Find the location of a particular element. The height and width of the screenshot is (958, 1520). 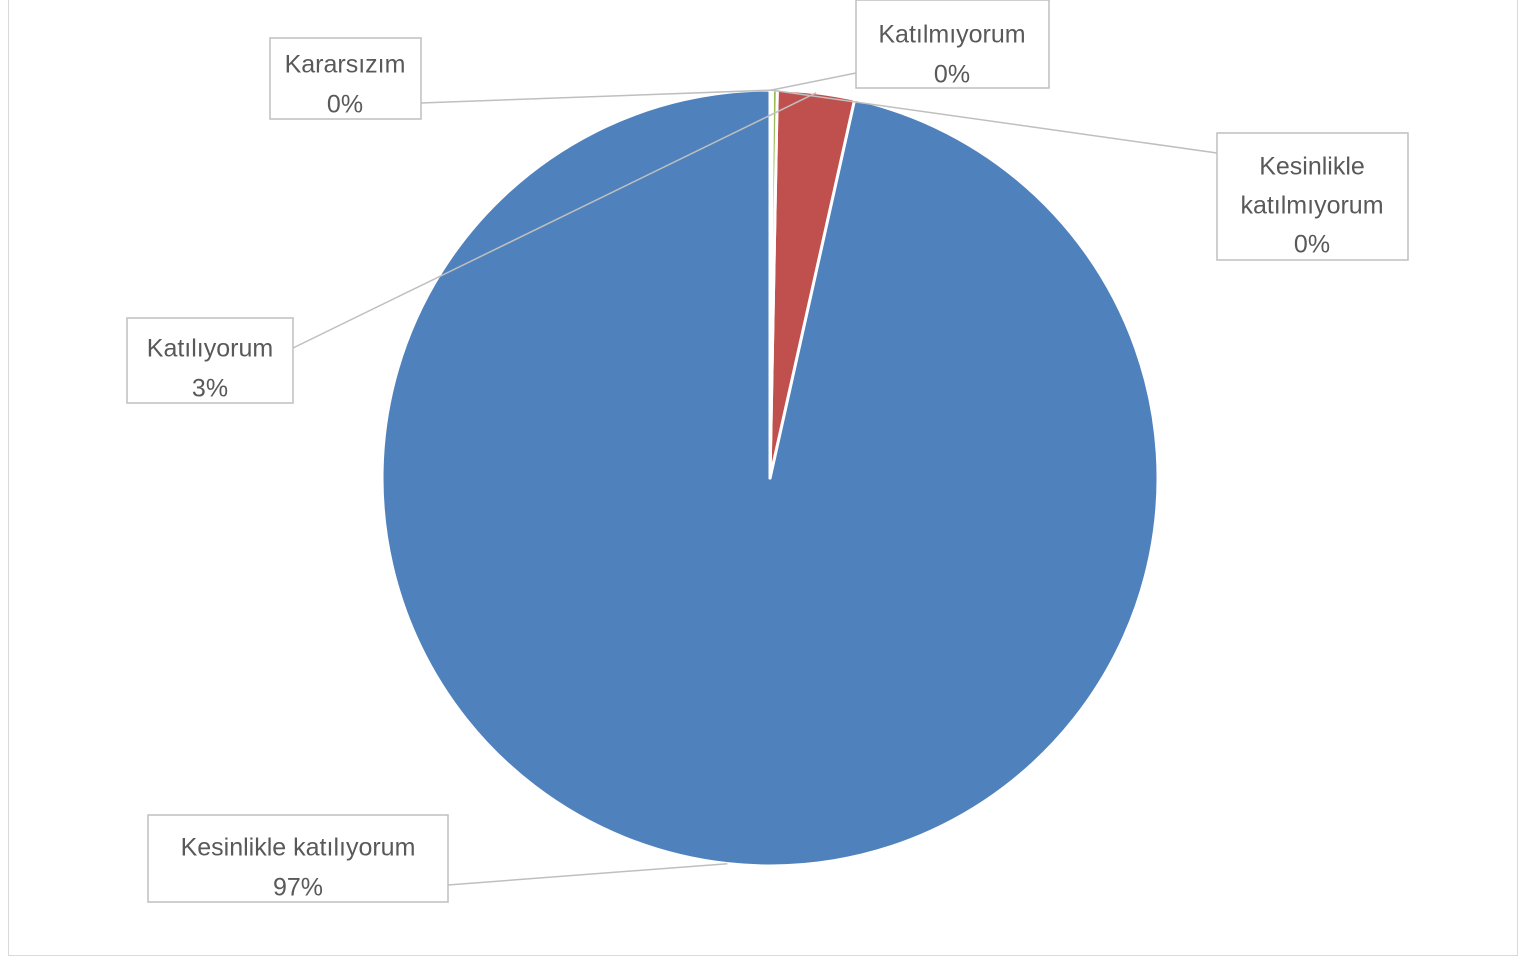

data-label-category: Katılmıyorum is located at coordinates (951, 35).